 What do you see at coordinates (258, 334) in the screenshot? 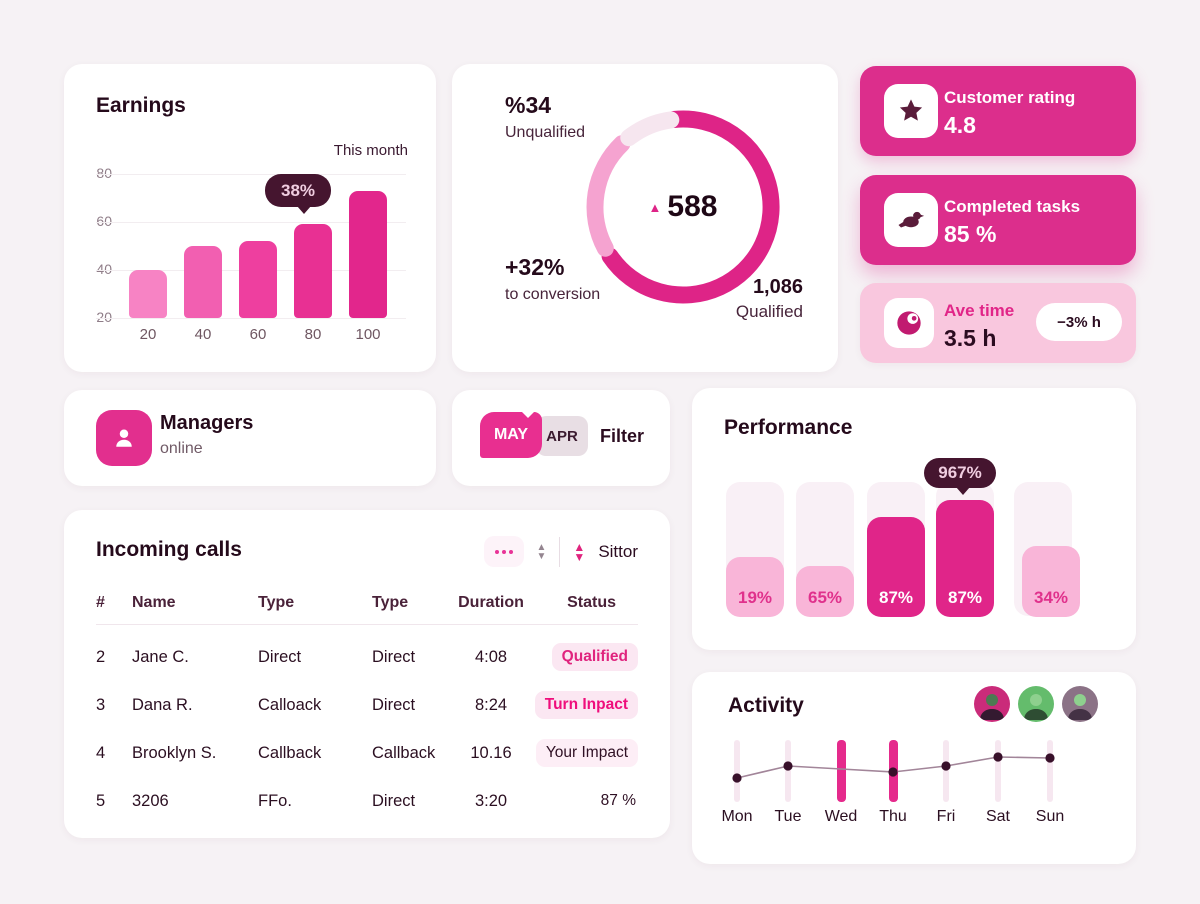
I see `x-tick: 60` at bounding box center [258, 334].